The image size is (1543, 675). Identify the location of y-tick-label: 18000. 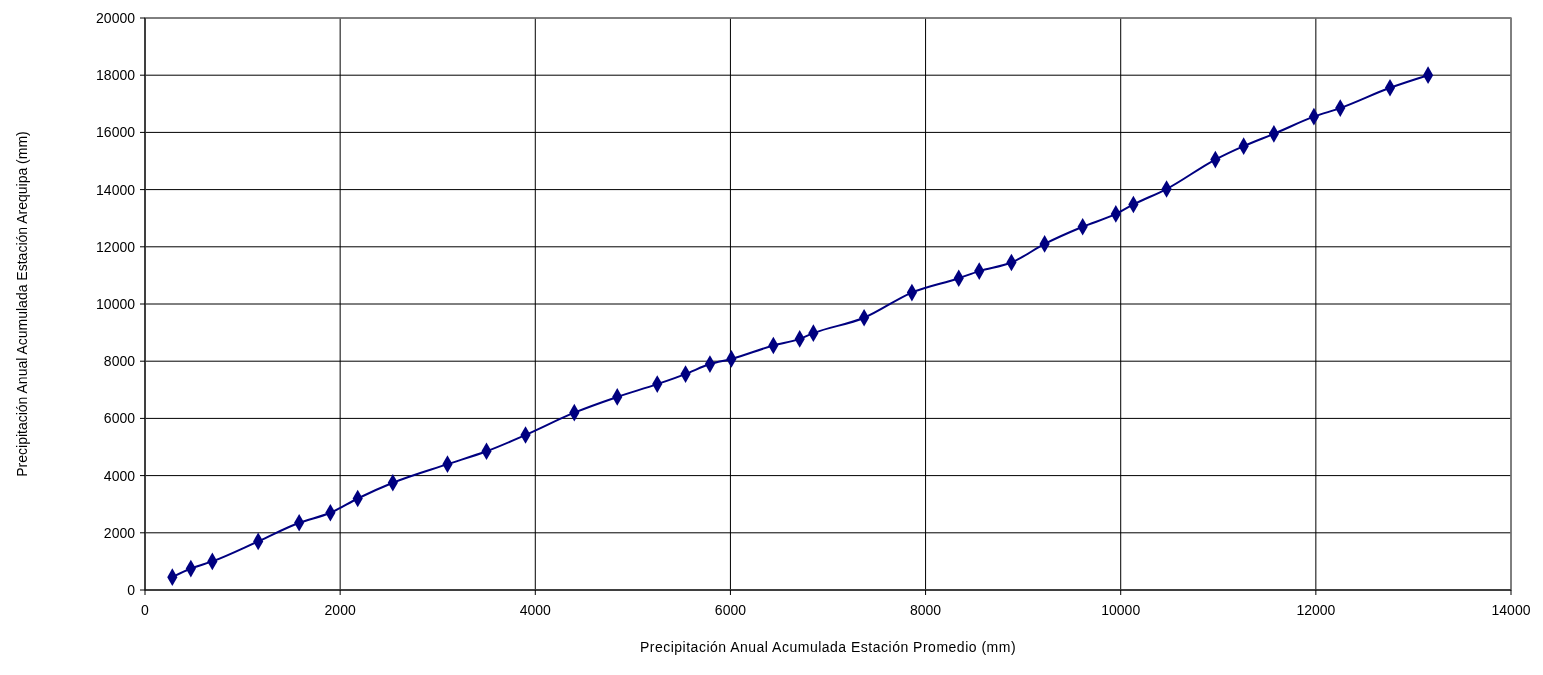
(116, 75).